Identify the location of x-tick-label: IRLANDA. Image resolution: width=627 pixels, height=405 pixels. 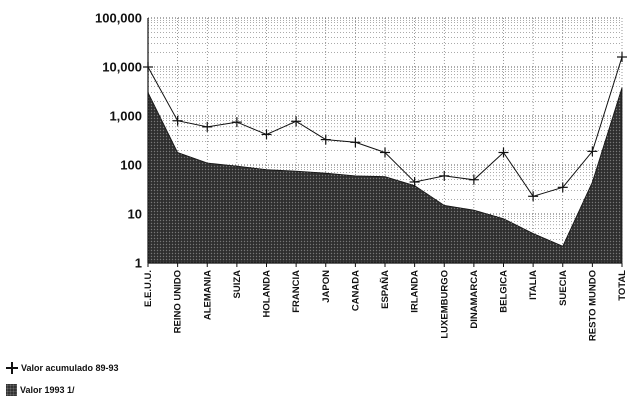
(415, 291).